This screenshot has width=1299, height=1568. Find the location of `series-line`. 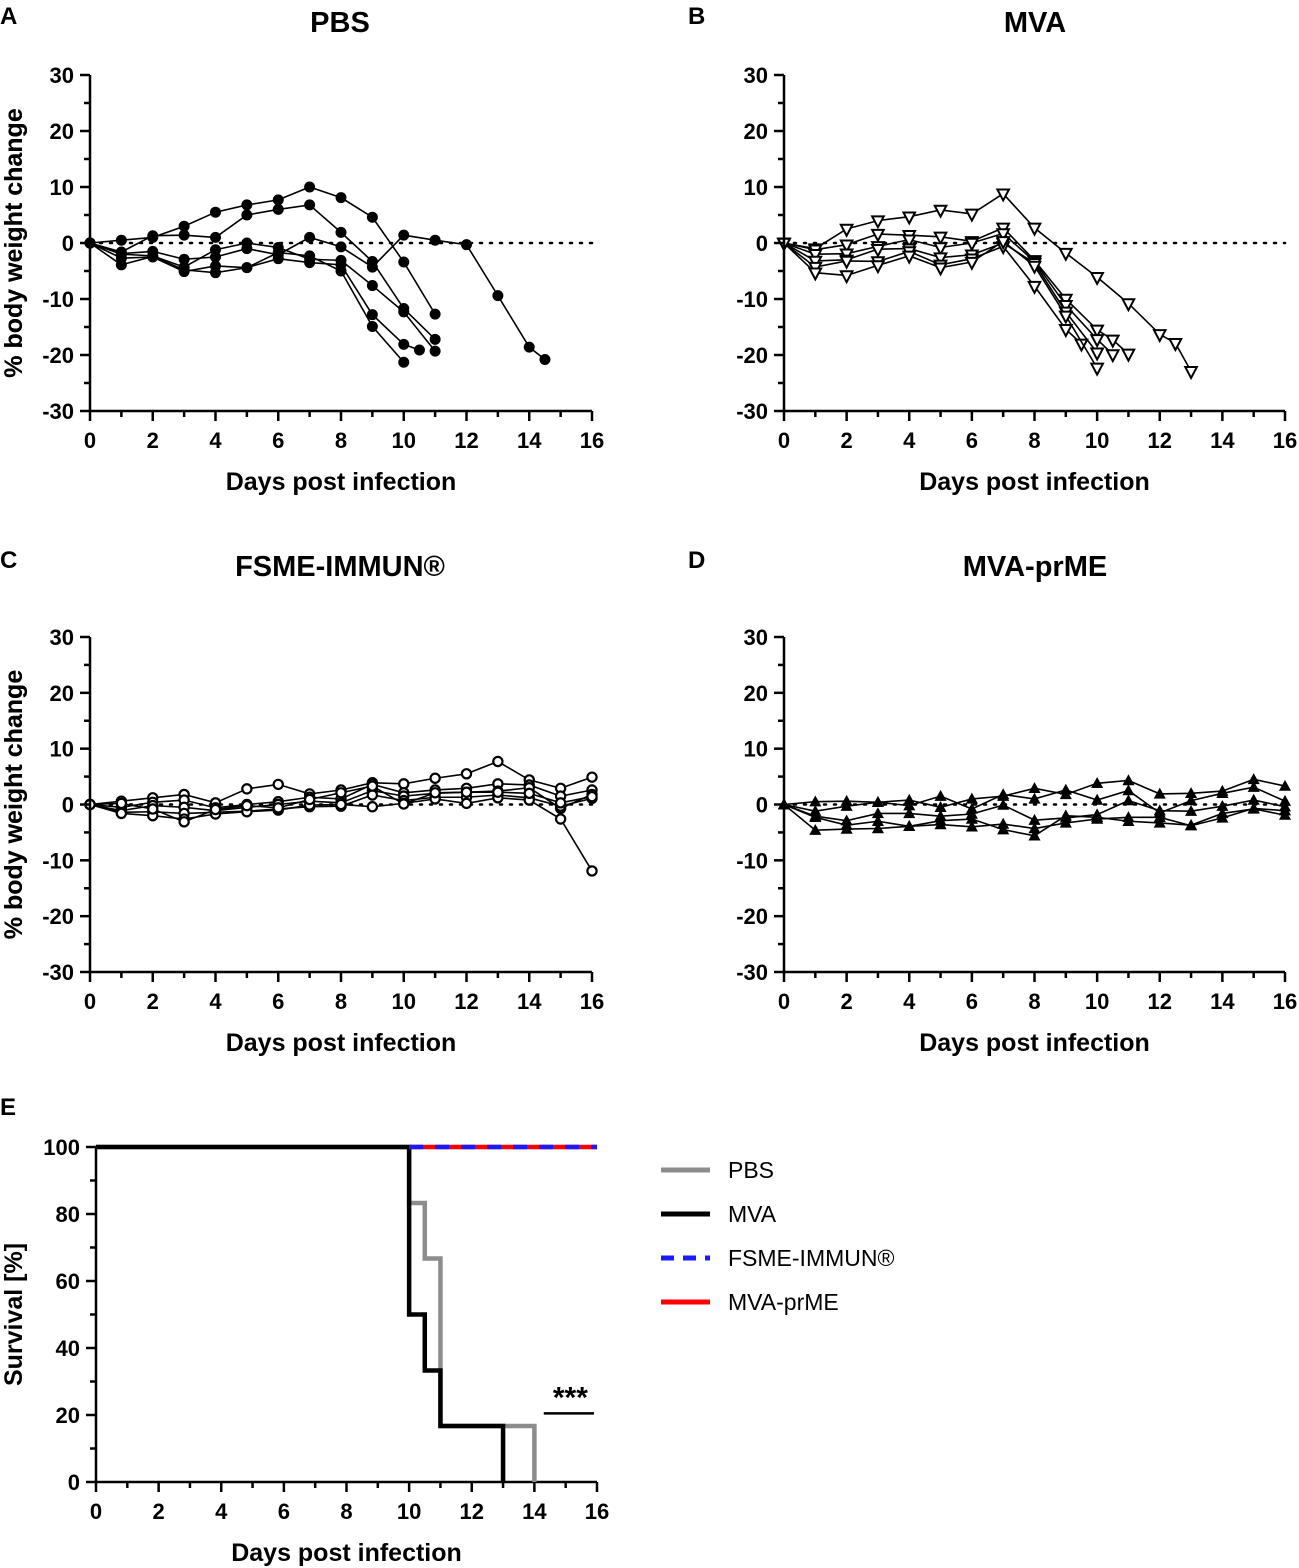

series-line is located at coordinates (987, 282).